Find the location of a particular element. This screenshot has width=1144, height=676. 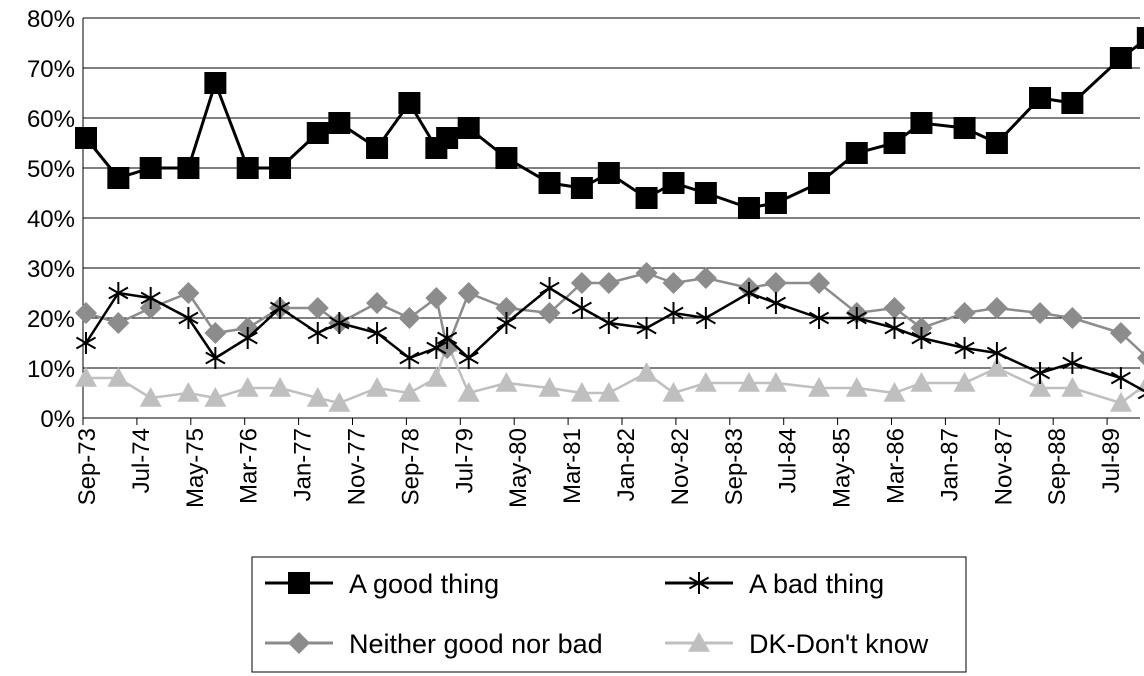

y-tick-label: 20% is located at coordinates (51, 319).